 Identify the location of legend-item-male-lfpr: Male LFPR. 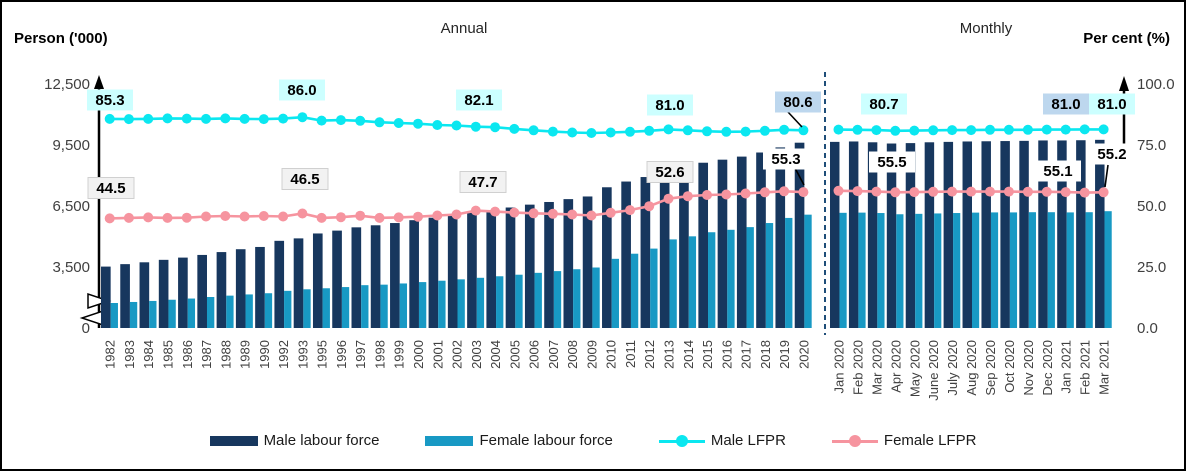
(722, 440).